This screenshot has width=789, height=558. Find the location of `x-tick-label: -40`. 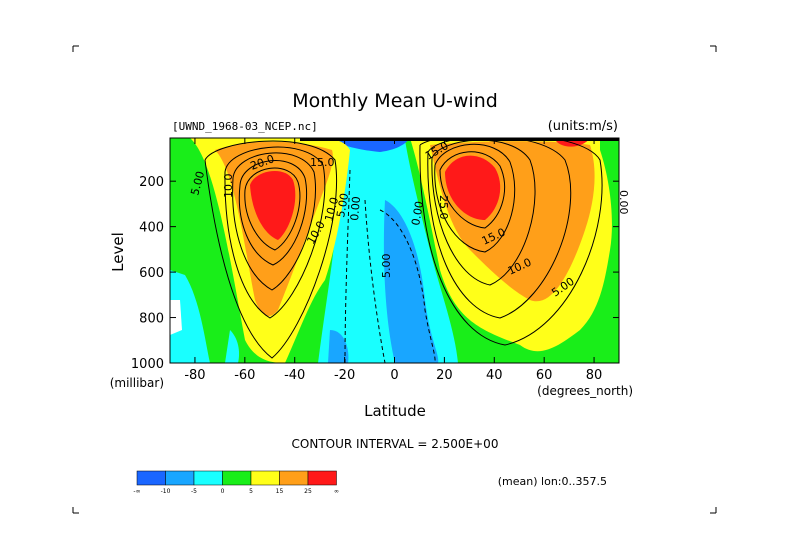

x-tick-label: -40 is located at coordinates (294, 375).